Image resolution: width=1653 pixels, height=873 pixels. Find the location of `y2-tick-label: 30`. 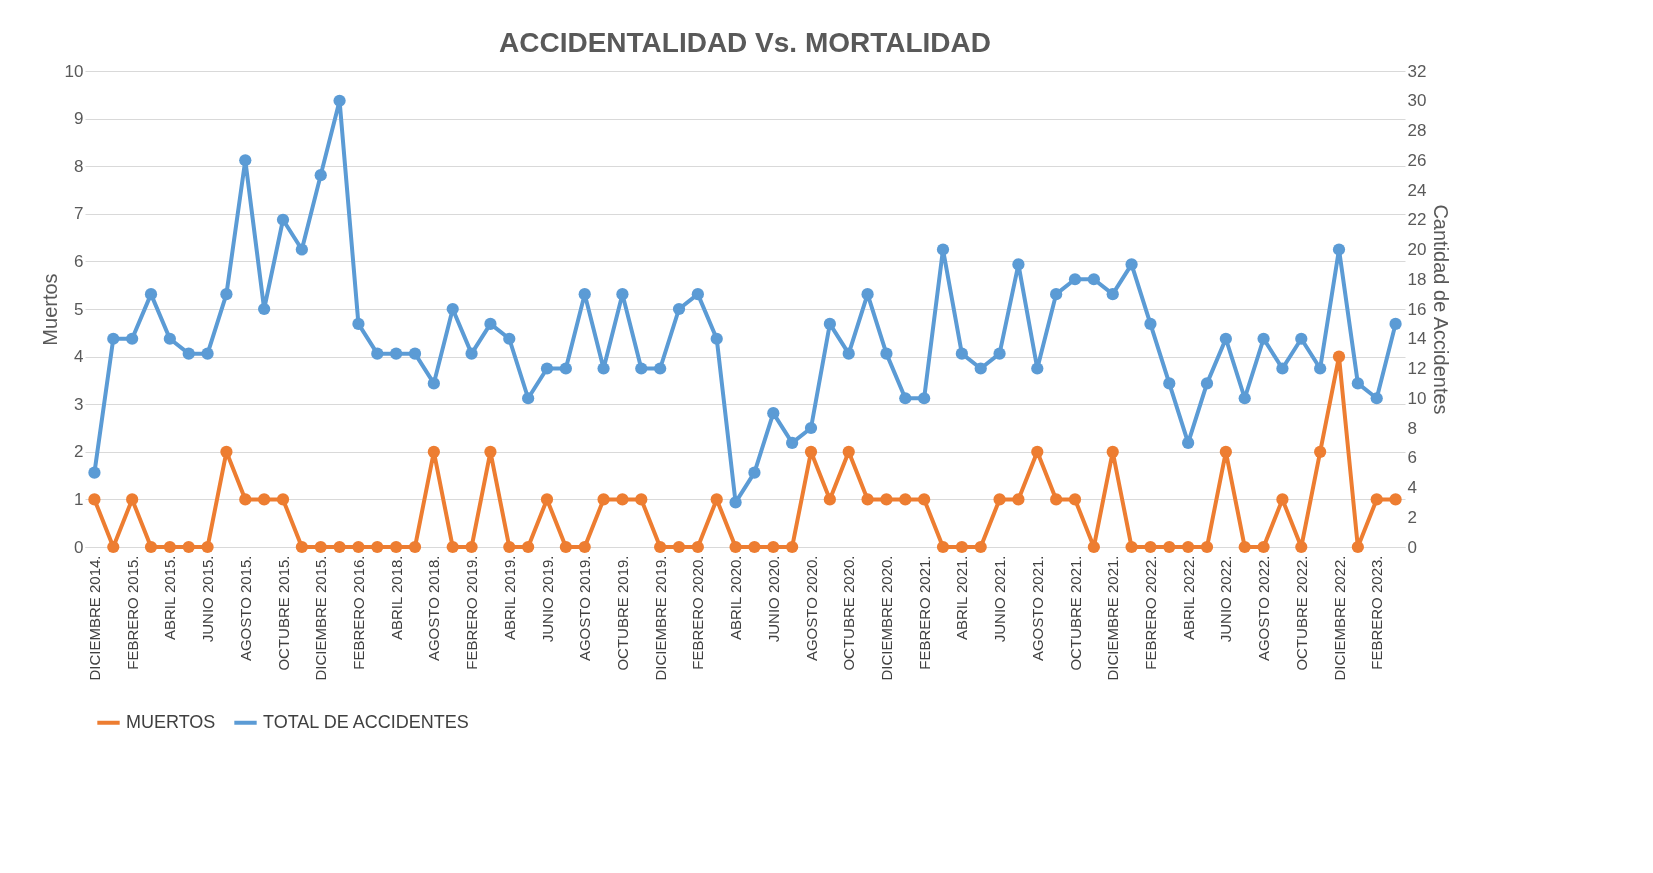

y2-tick-label: 30 is located at coordinates (1417, 101).